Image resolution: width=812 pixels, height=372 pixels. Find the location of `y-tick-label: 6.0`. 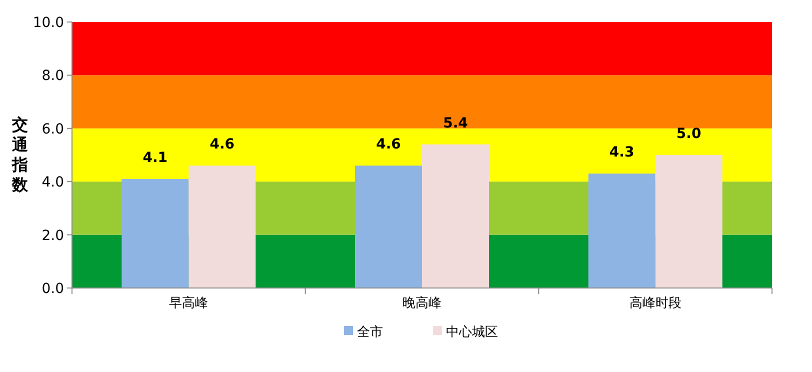

y-tick-label: 6.0 is located at coordinates (53, 129).